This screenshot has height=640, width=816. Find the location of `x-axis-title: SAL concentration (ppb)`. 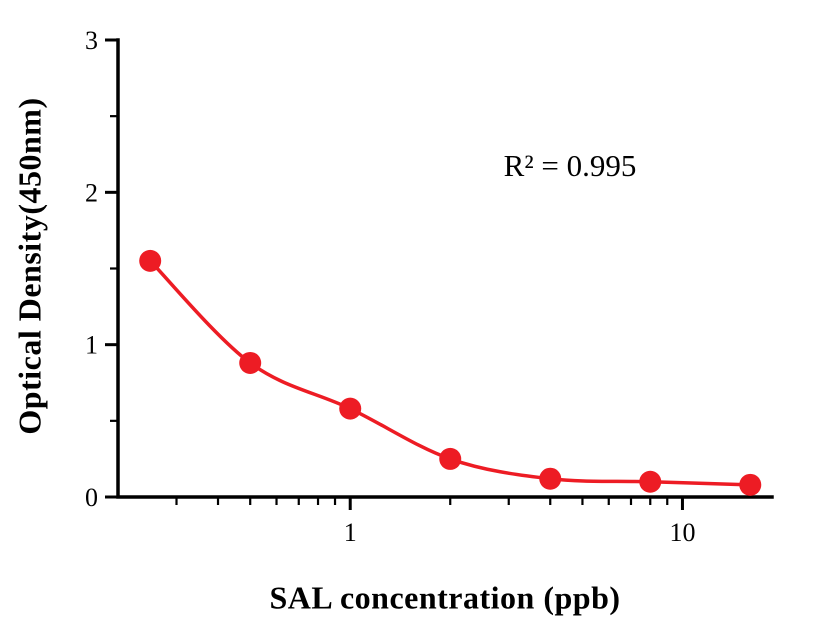

x-axis-title: SAL concentration (ppb) is located at coordinates (445, 597).